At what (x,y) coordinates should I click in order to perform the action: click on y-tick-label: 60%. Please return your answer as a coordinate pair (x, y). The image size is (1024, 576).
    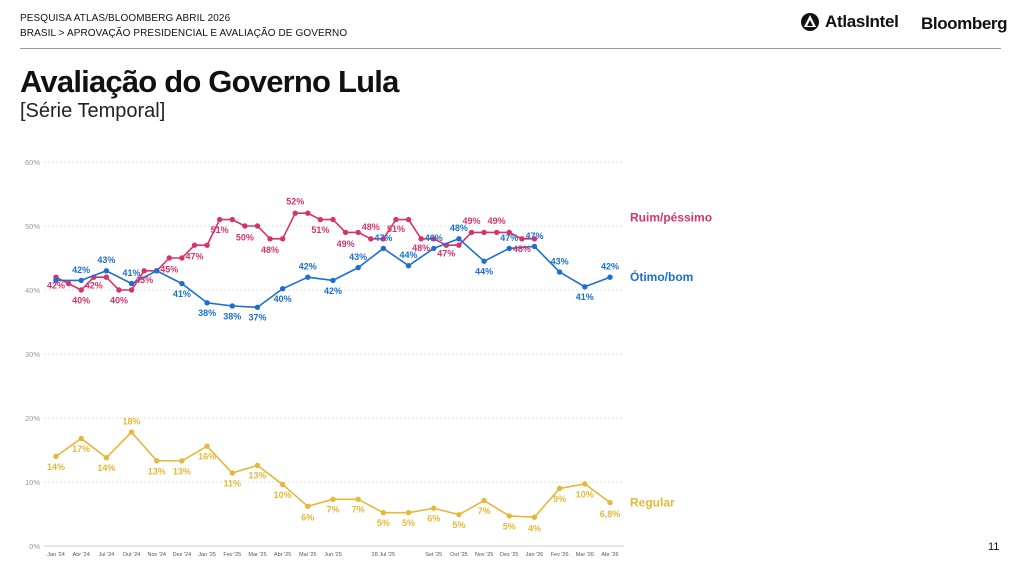
    Looking at the image, I should click on (32, 162).